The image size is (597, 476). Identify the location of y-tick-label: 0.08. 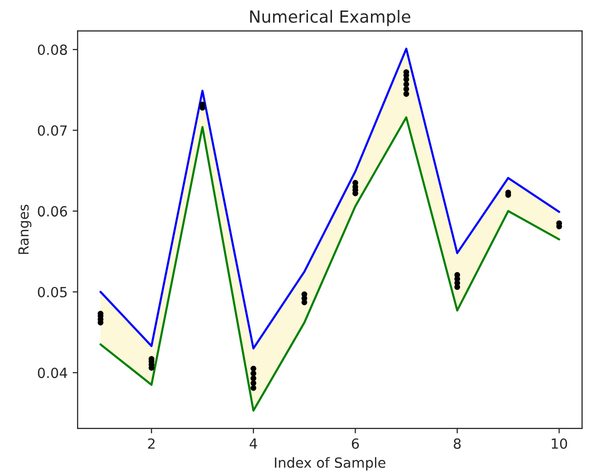
(52, 49).